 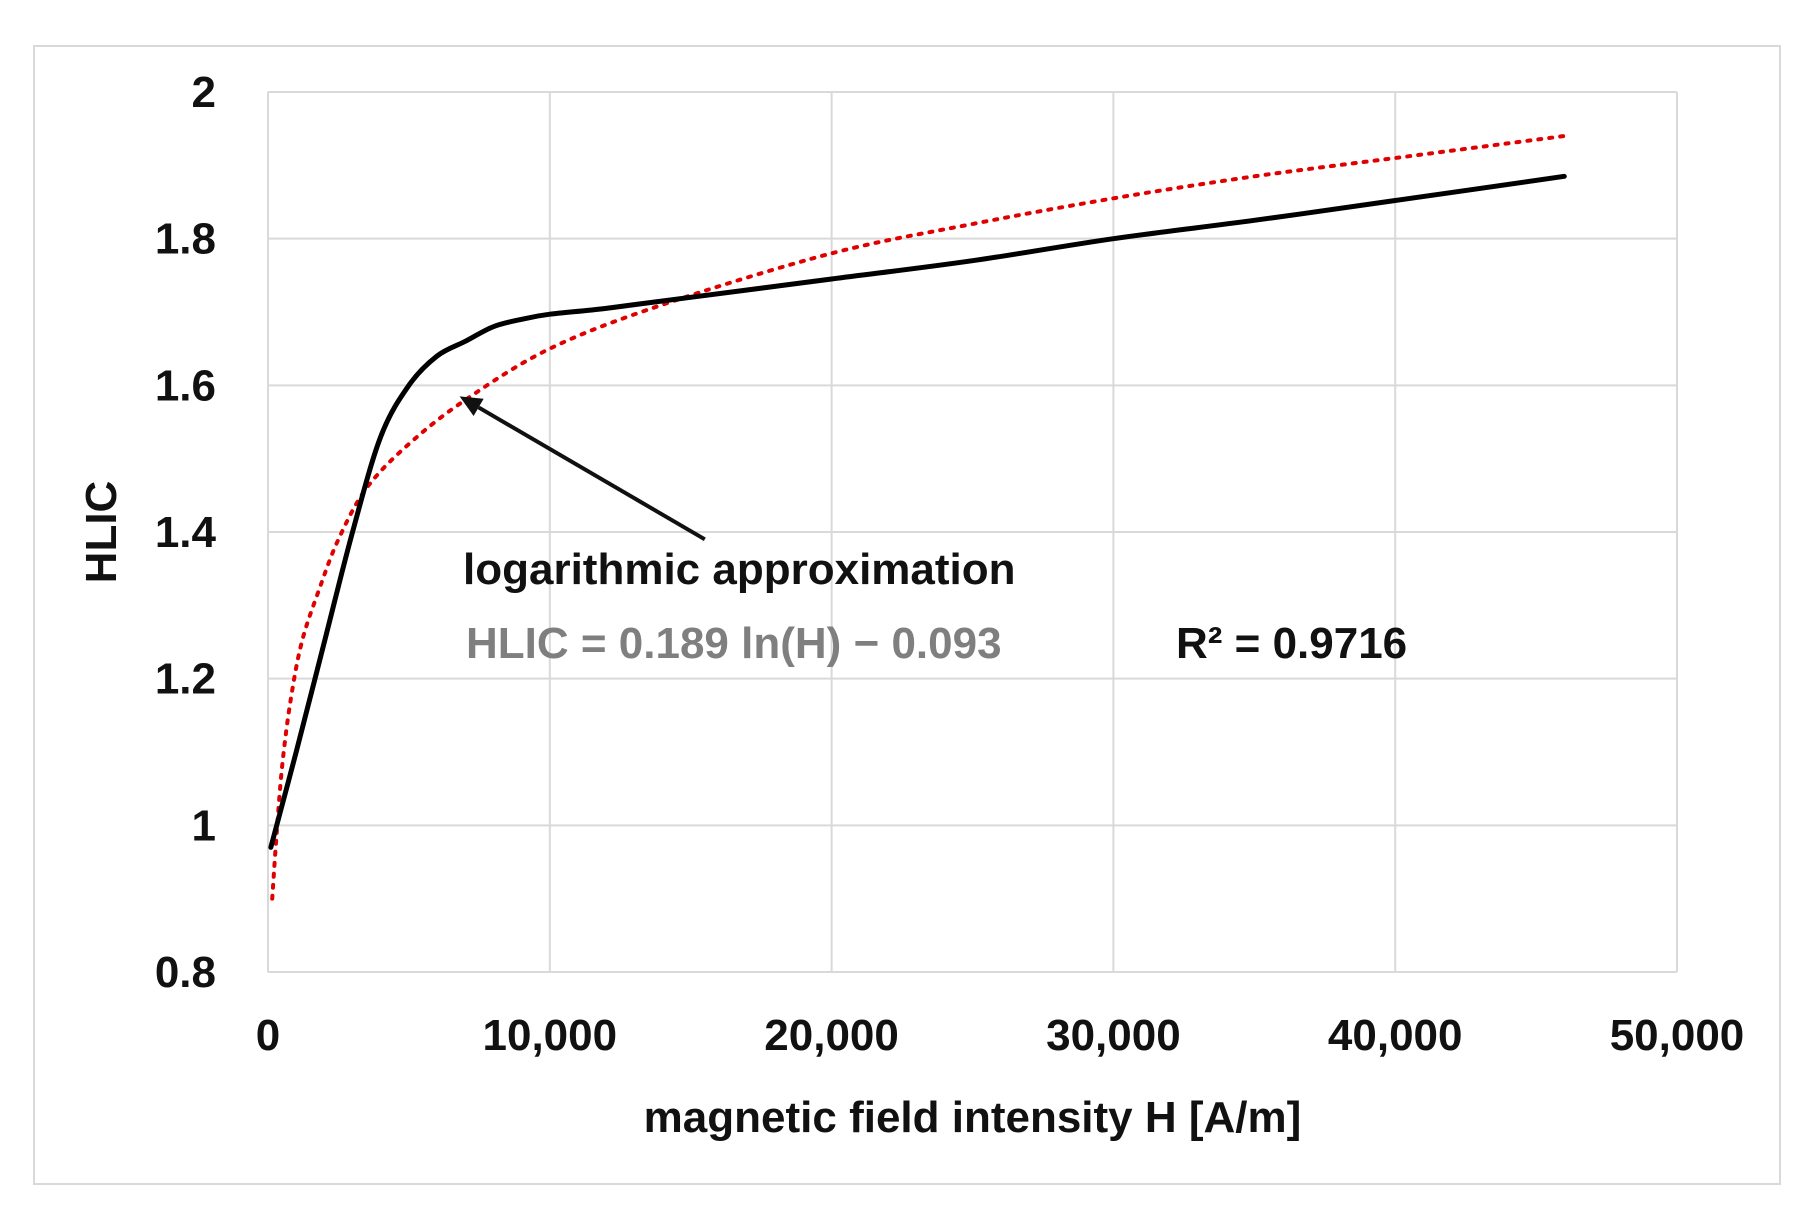 What do you see at coordinates (204, 92) in the screenshot?
I see `y-tick-label: 2` at bounding box center [204, 92].